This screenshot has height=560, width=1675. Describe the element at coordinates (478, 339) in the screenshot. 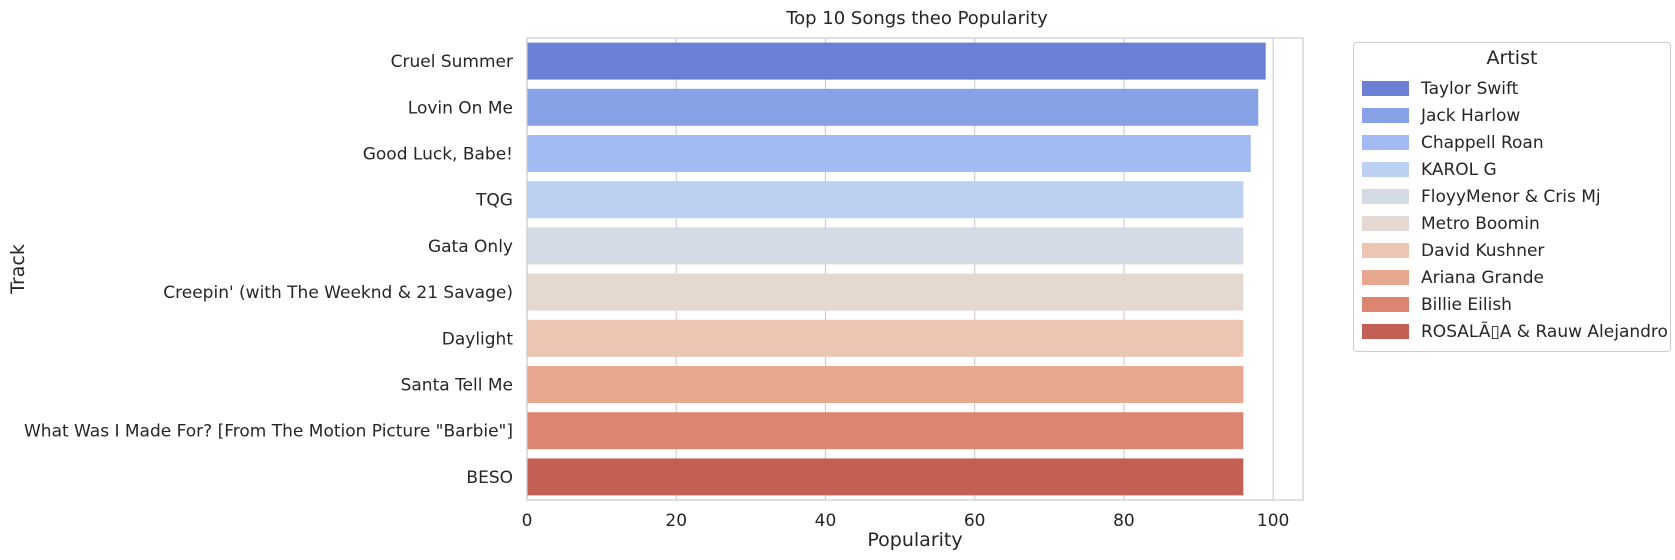

I see `y-tick-label: Daylight` at that location.